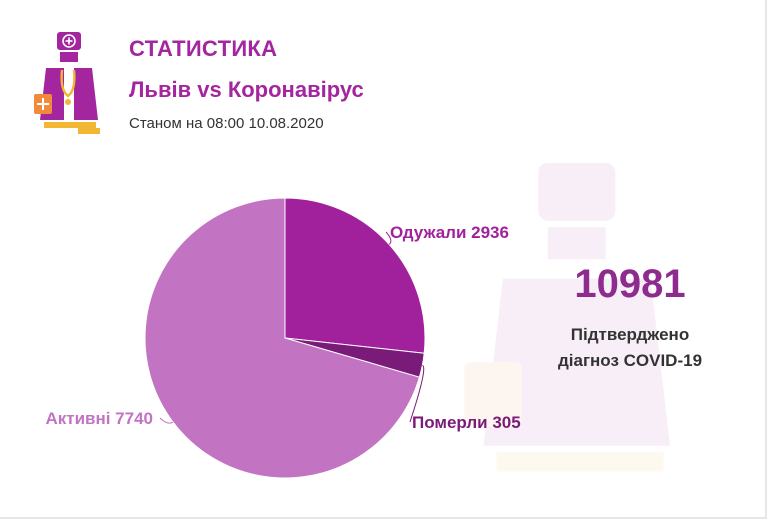 The image size is (767, 519). Describe the element at coordinates (449, 232) in the screenshot. I see `pie-label-0: Одужали 2936` at that location.